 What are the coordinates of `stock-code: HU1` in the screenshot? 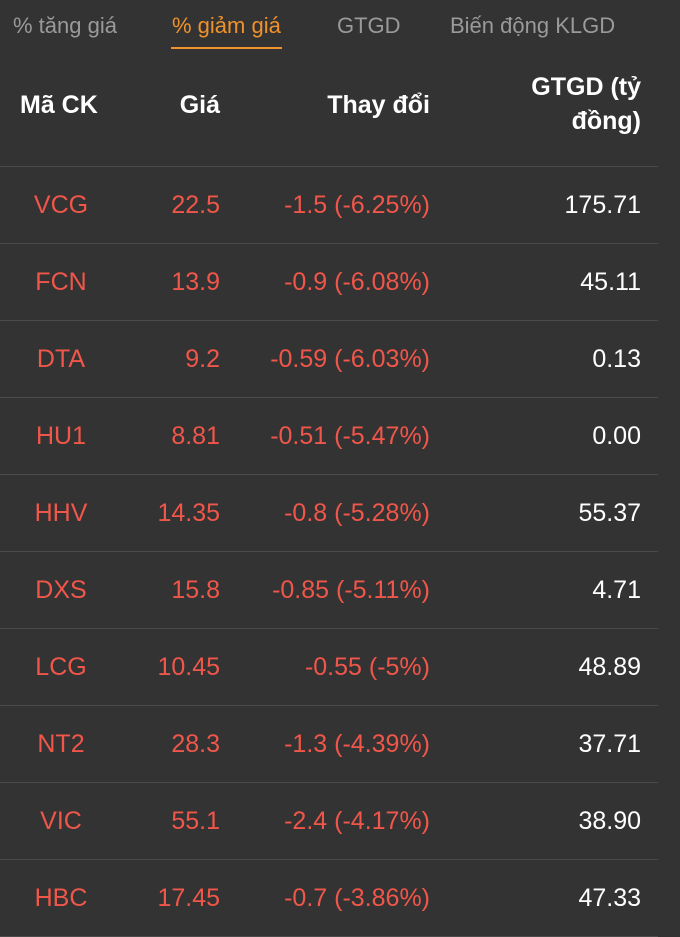 It's located at (60, 436).